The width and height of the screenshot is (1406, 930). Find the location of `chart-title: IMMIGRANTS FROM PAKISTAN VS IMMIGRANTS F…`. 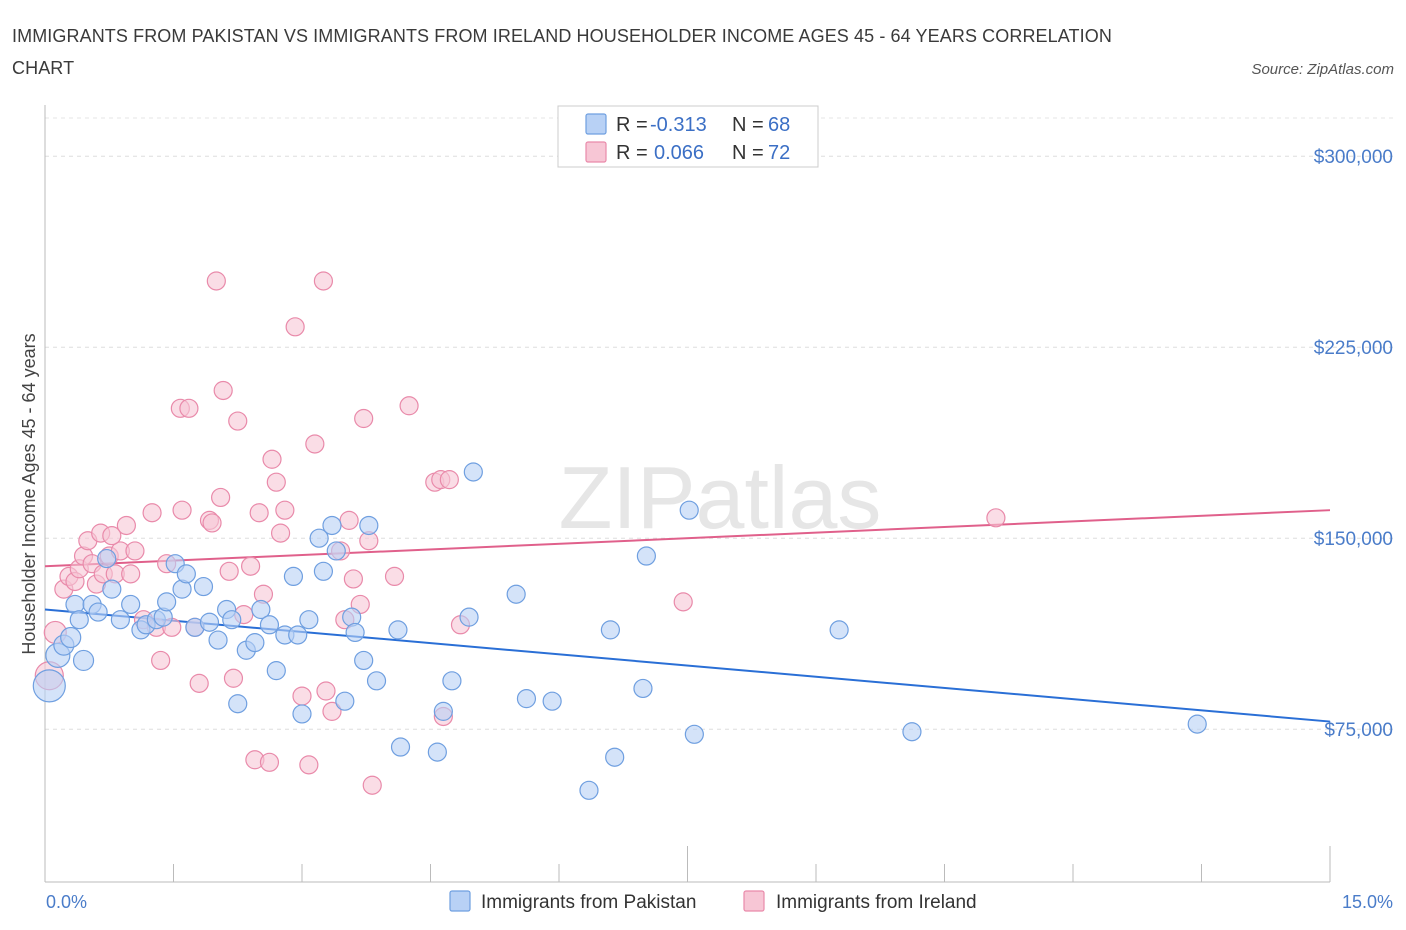

chart-title: IMMIGRANTS FROM PAKISTAN VS IMMIGRANTS F… is located at coordinates (562, 52).